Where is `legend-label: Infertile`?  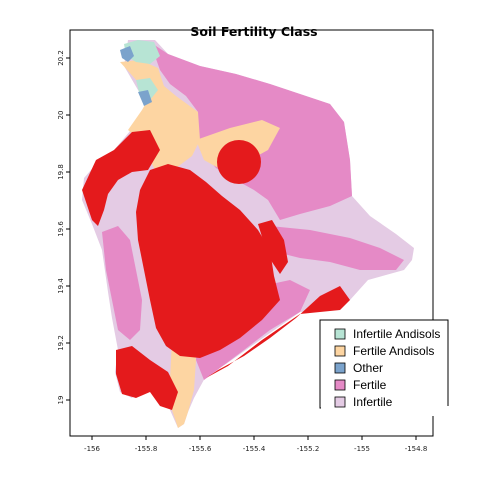
legend-label: Infertile is located at coordinates (373, 402).